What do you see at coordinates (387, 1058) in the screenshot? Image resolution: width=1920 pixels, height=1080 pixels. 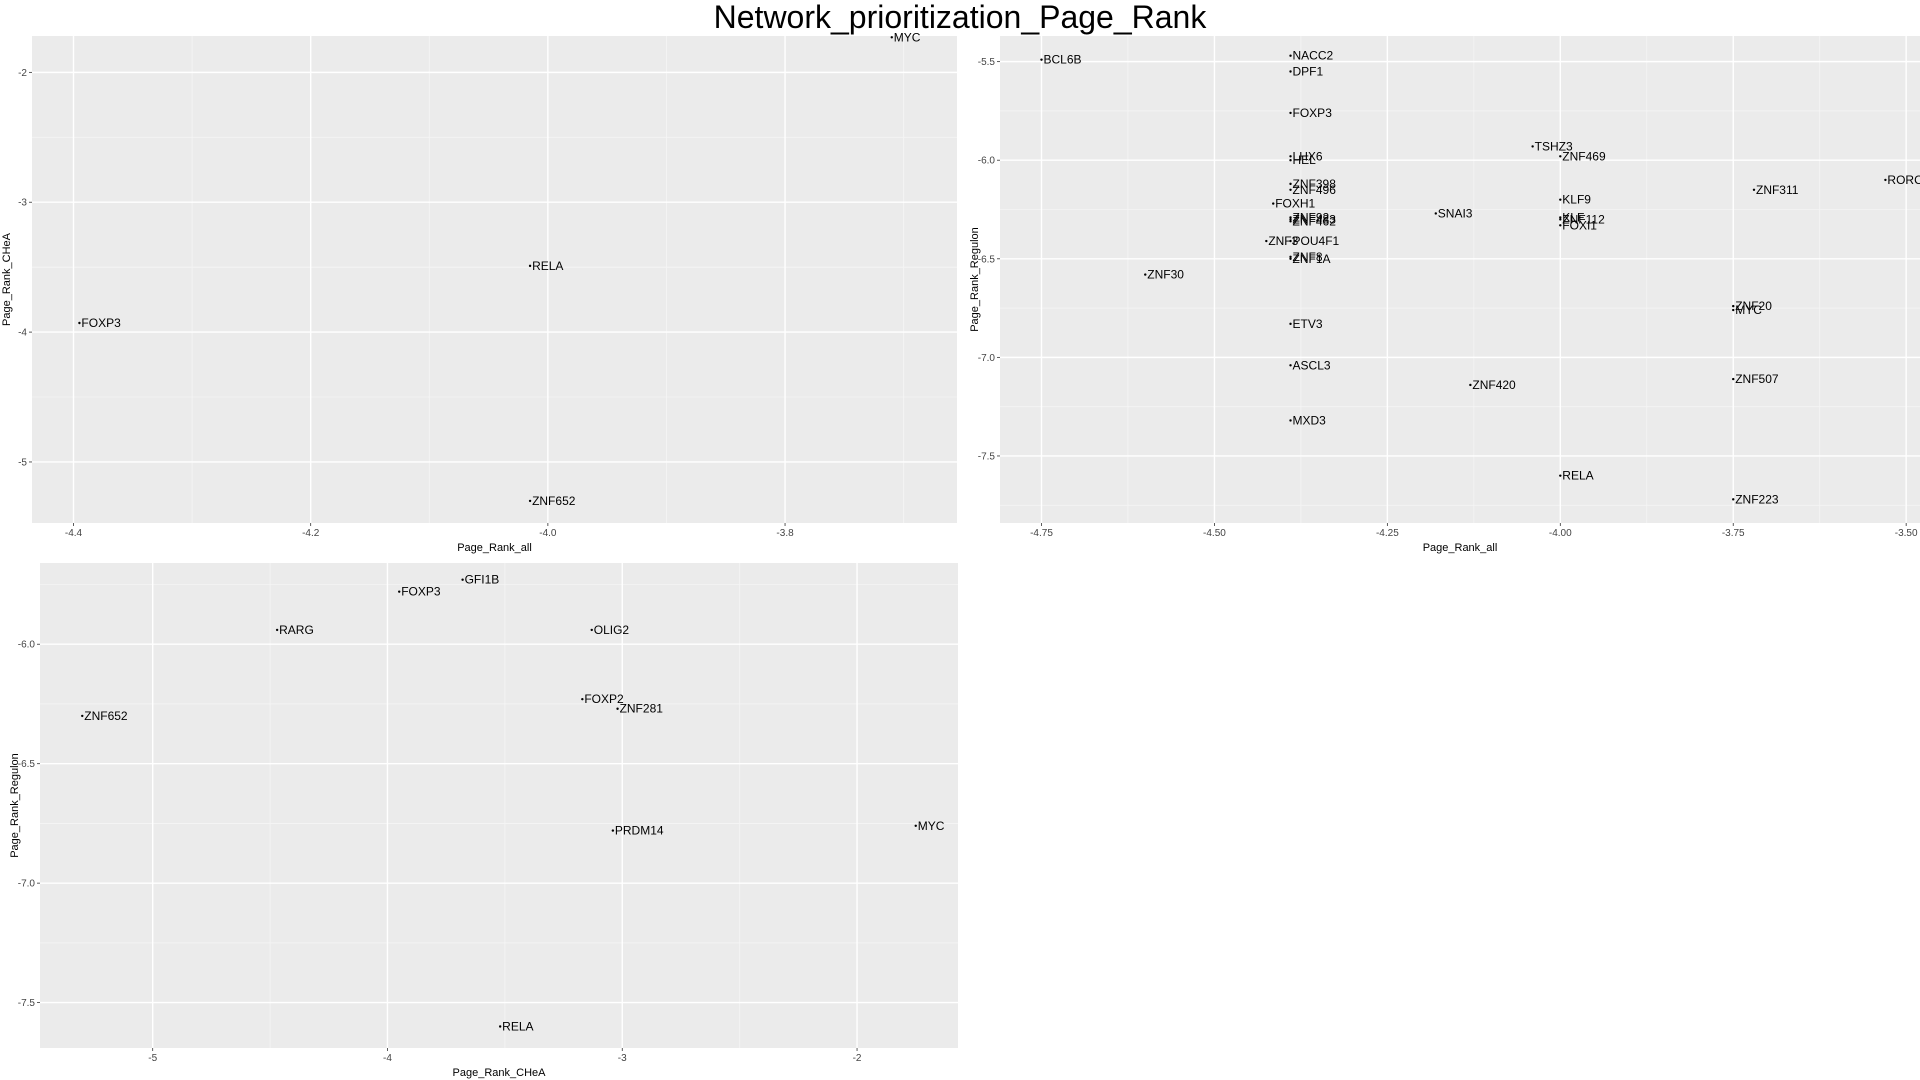 I see `x-tick-label: -4` at bounding box center [387, 1058].